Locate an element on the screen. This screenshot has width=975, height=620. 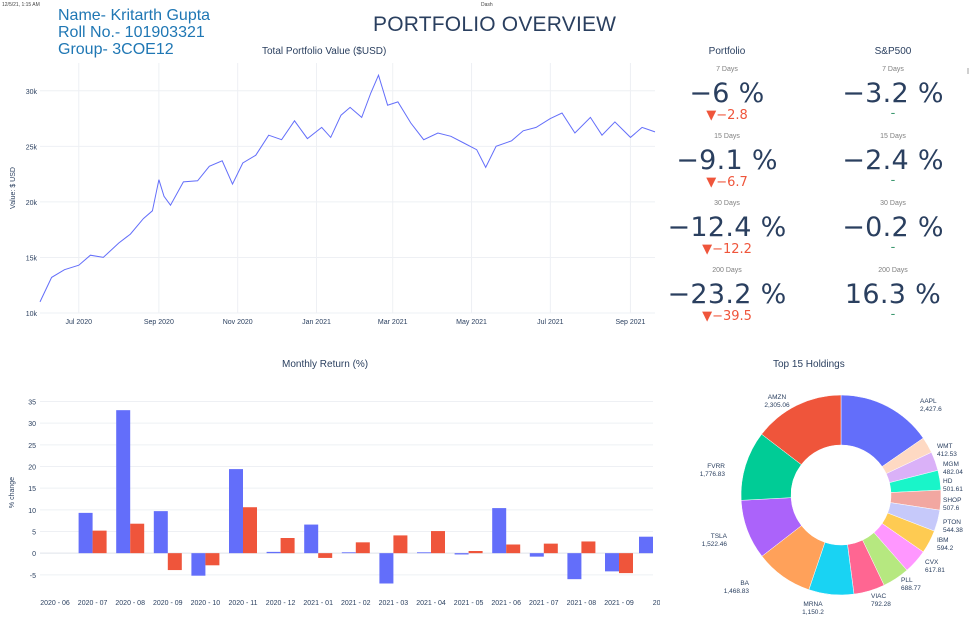
slice-value: 482.04 is located at coordinates (953, 472).